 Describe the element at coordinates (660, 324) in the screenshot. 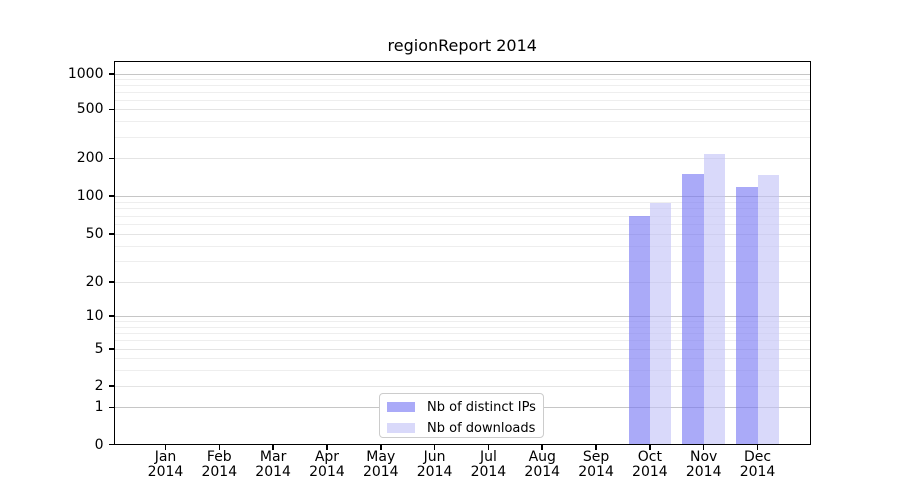

I see `bar-oct-nb-of-downloads` at that location.